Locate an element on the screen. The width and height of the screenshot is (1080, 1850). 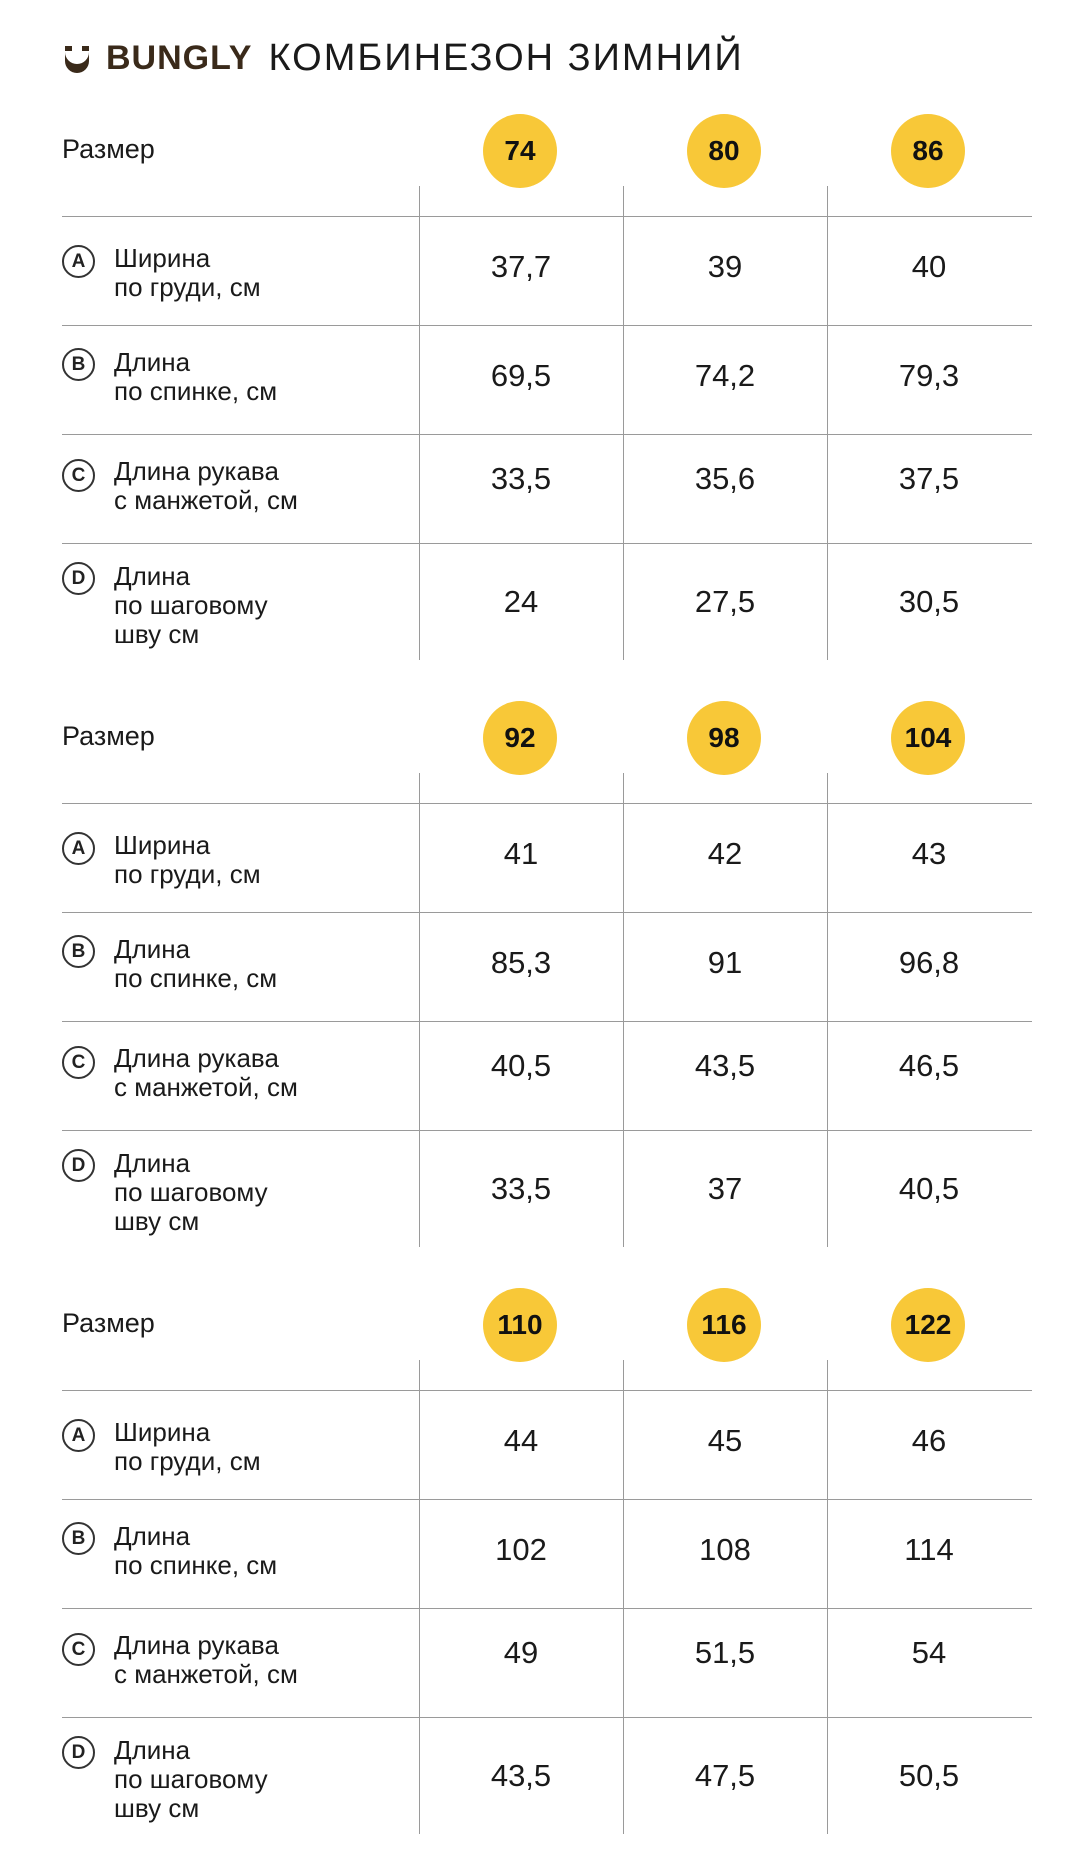
value-cell: 114 is located at coordinates (929, 1549).